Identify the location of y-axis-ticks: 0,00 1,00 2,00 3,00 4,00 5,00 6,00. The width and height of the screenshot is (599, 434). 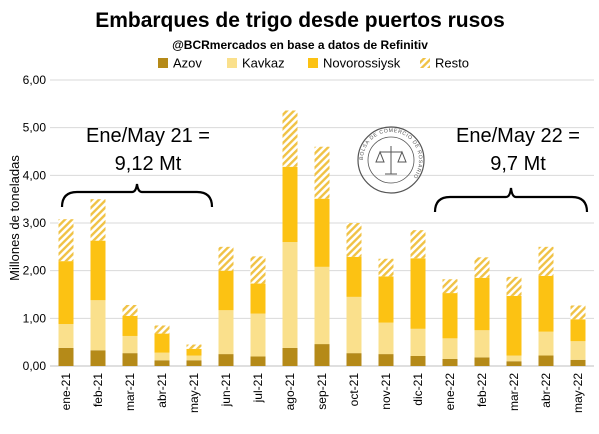
(35, 223).